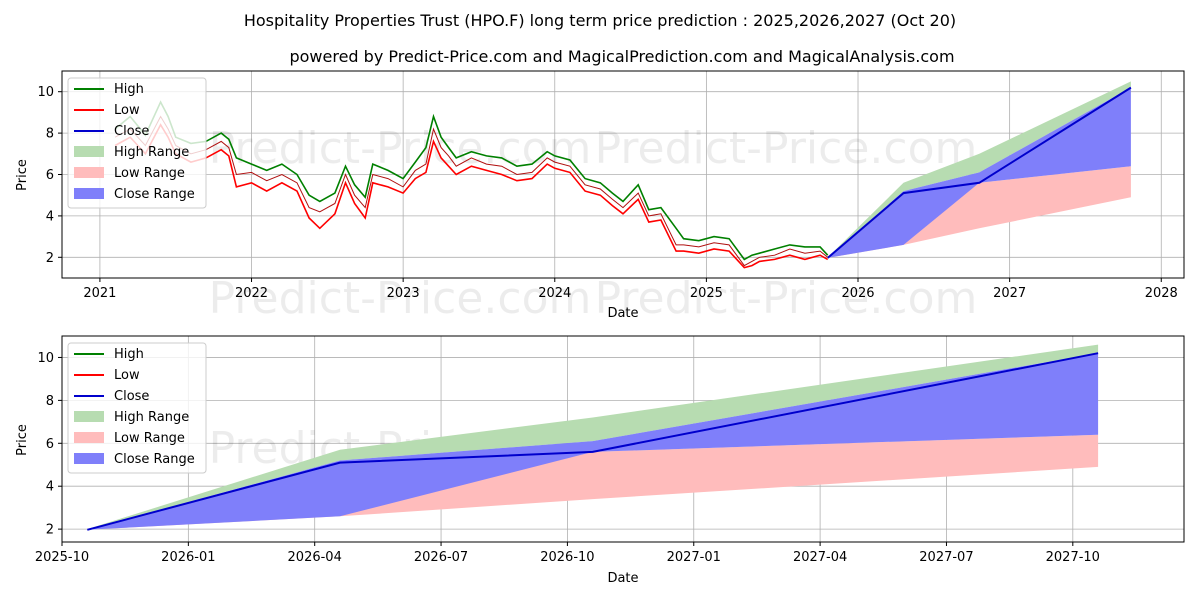  I want to click on bottom-legend-close-range-label: Close Range, so click(154, 459).